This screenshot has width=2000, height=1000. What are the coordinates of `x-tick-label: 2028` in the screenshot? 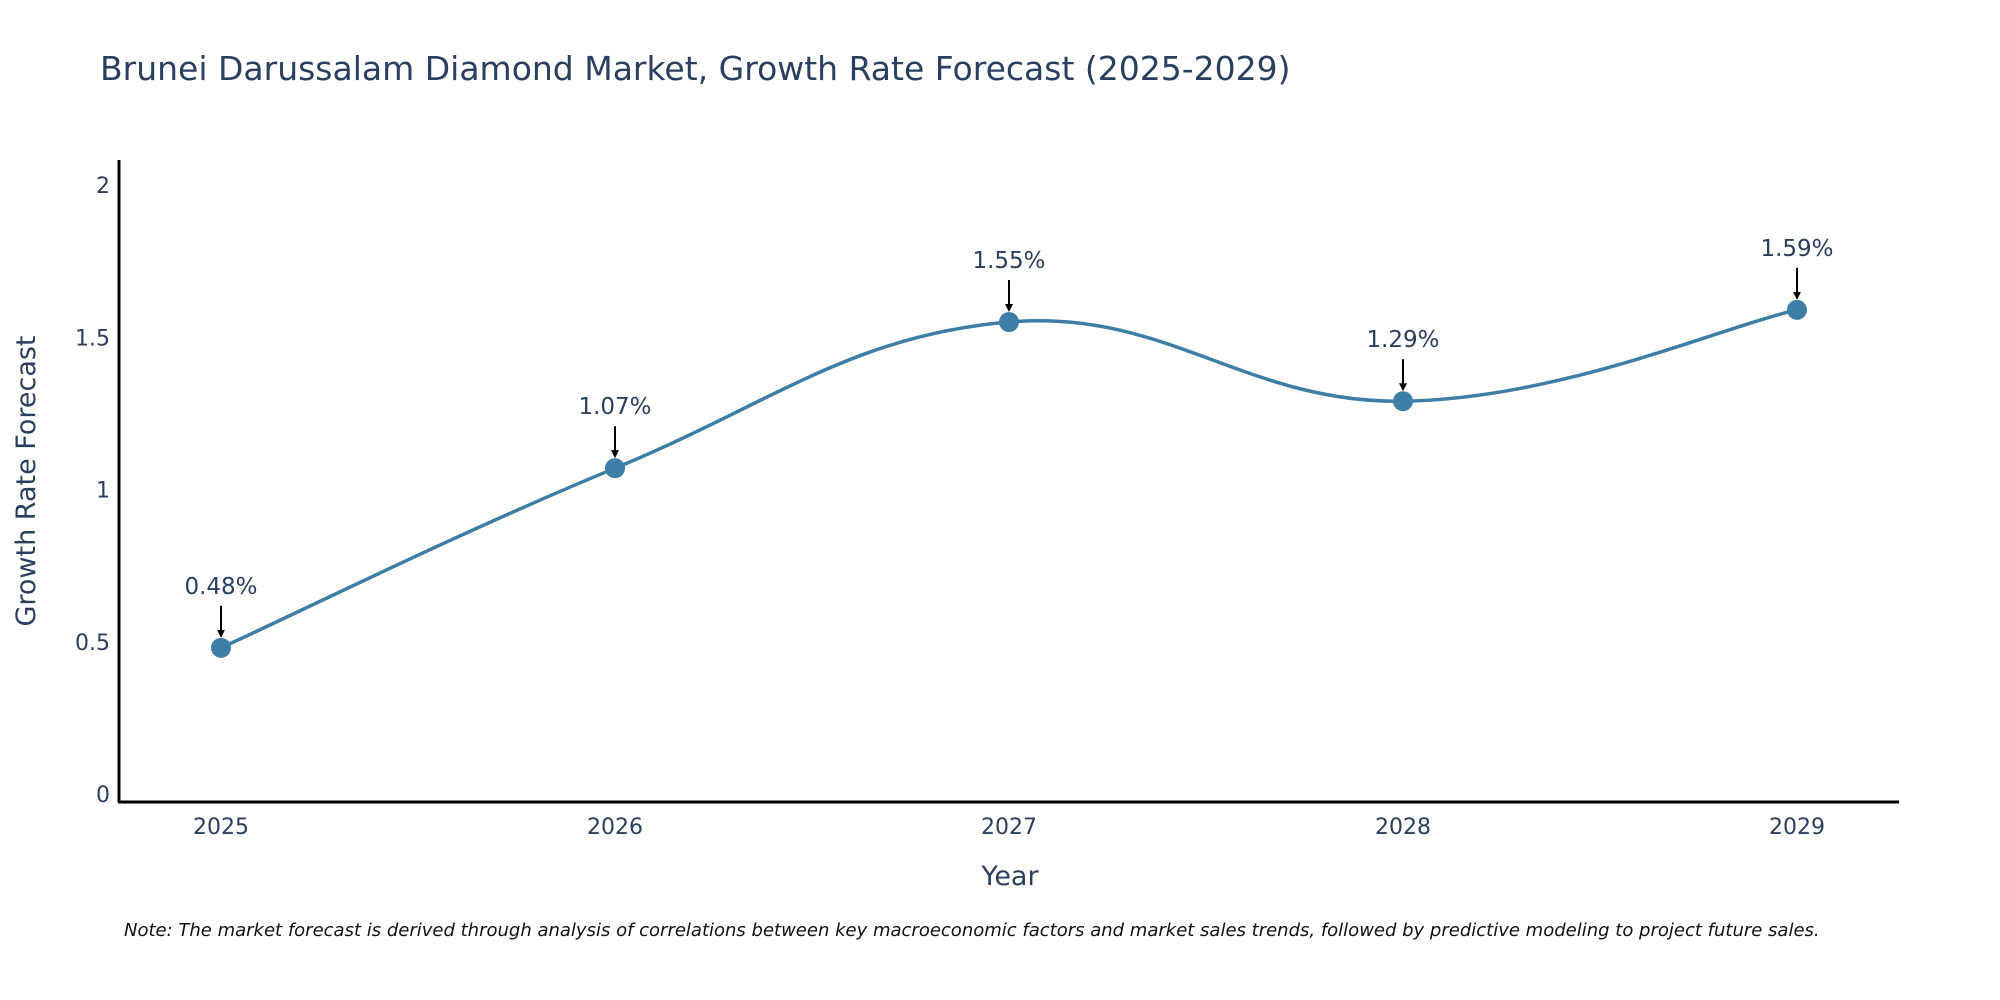 It's located at (1403, 827).